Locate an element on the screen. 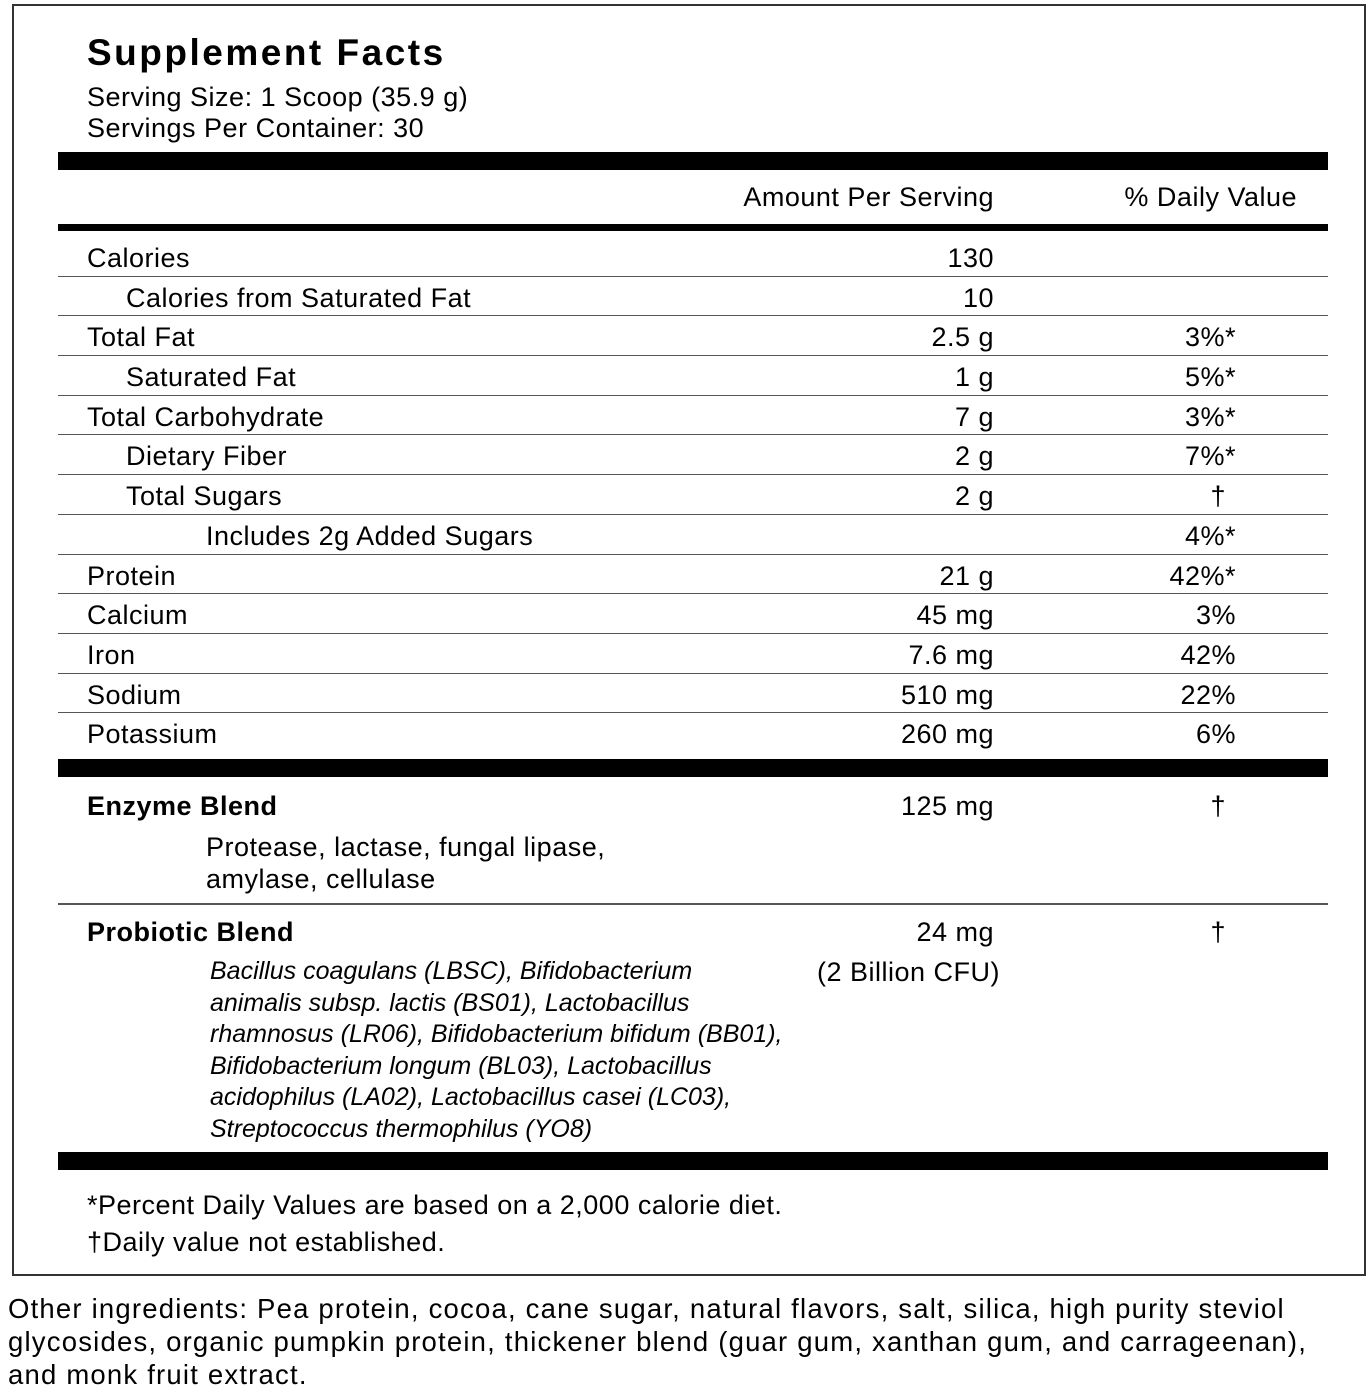  nutrient-row: Iron 7.6 mg 42% is located at coordinates (693, 654).